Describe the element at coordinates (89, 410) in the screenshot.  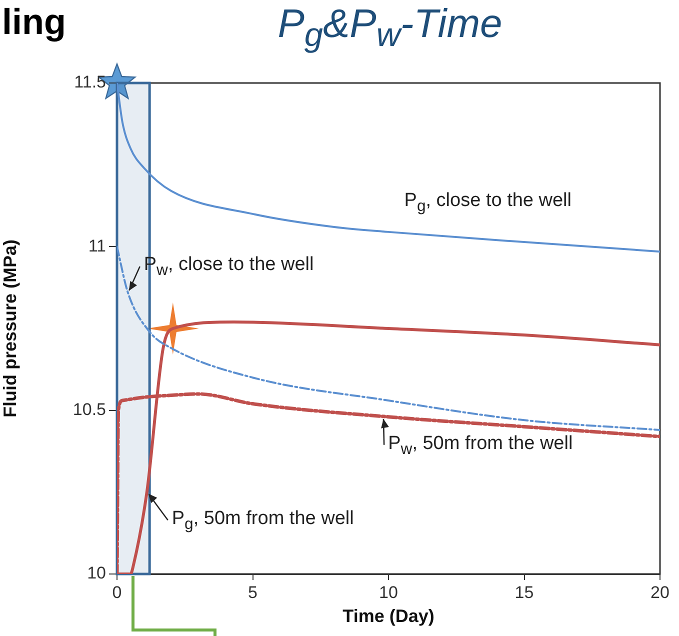
I see `y-tick-label: 10.5` at that location.